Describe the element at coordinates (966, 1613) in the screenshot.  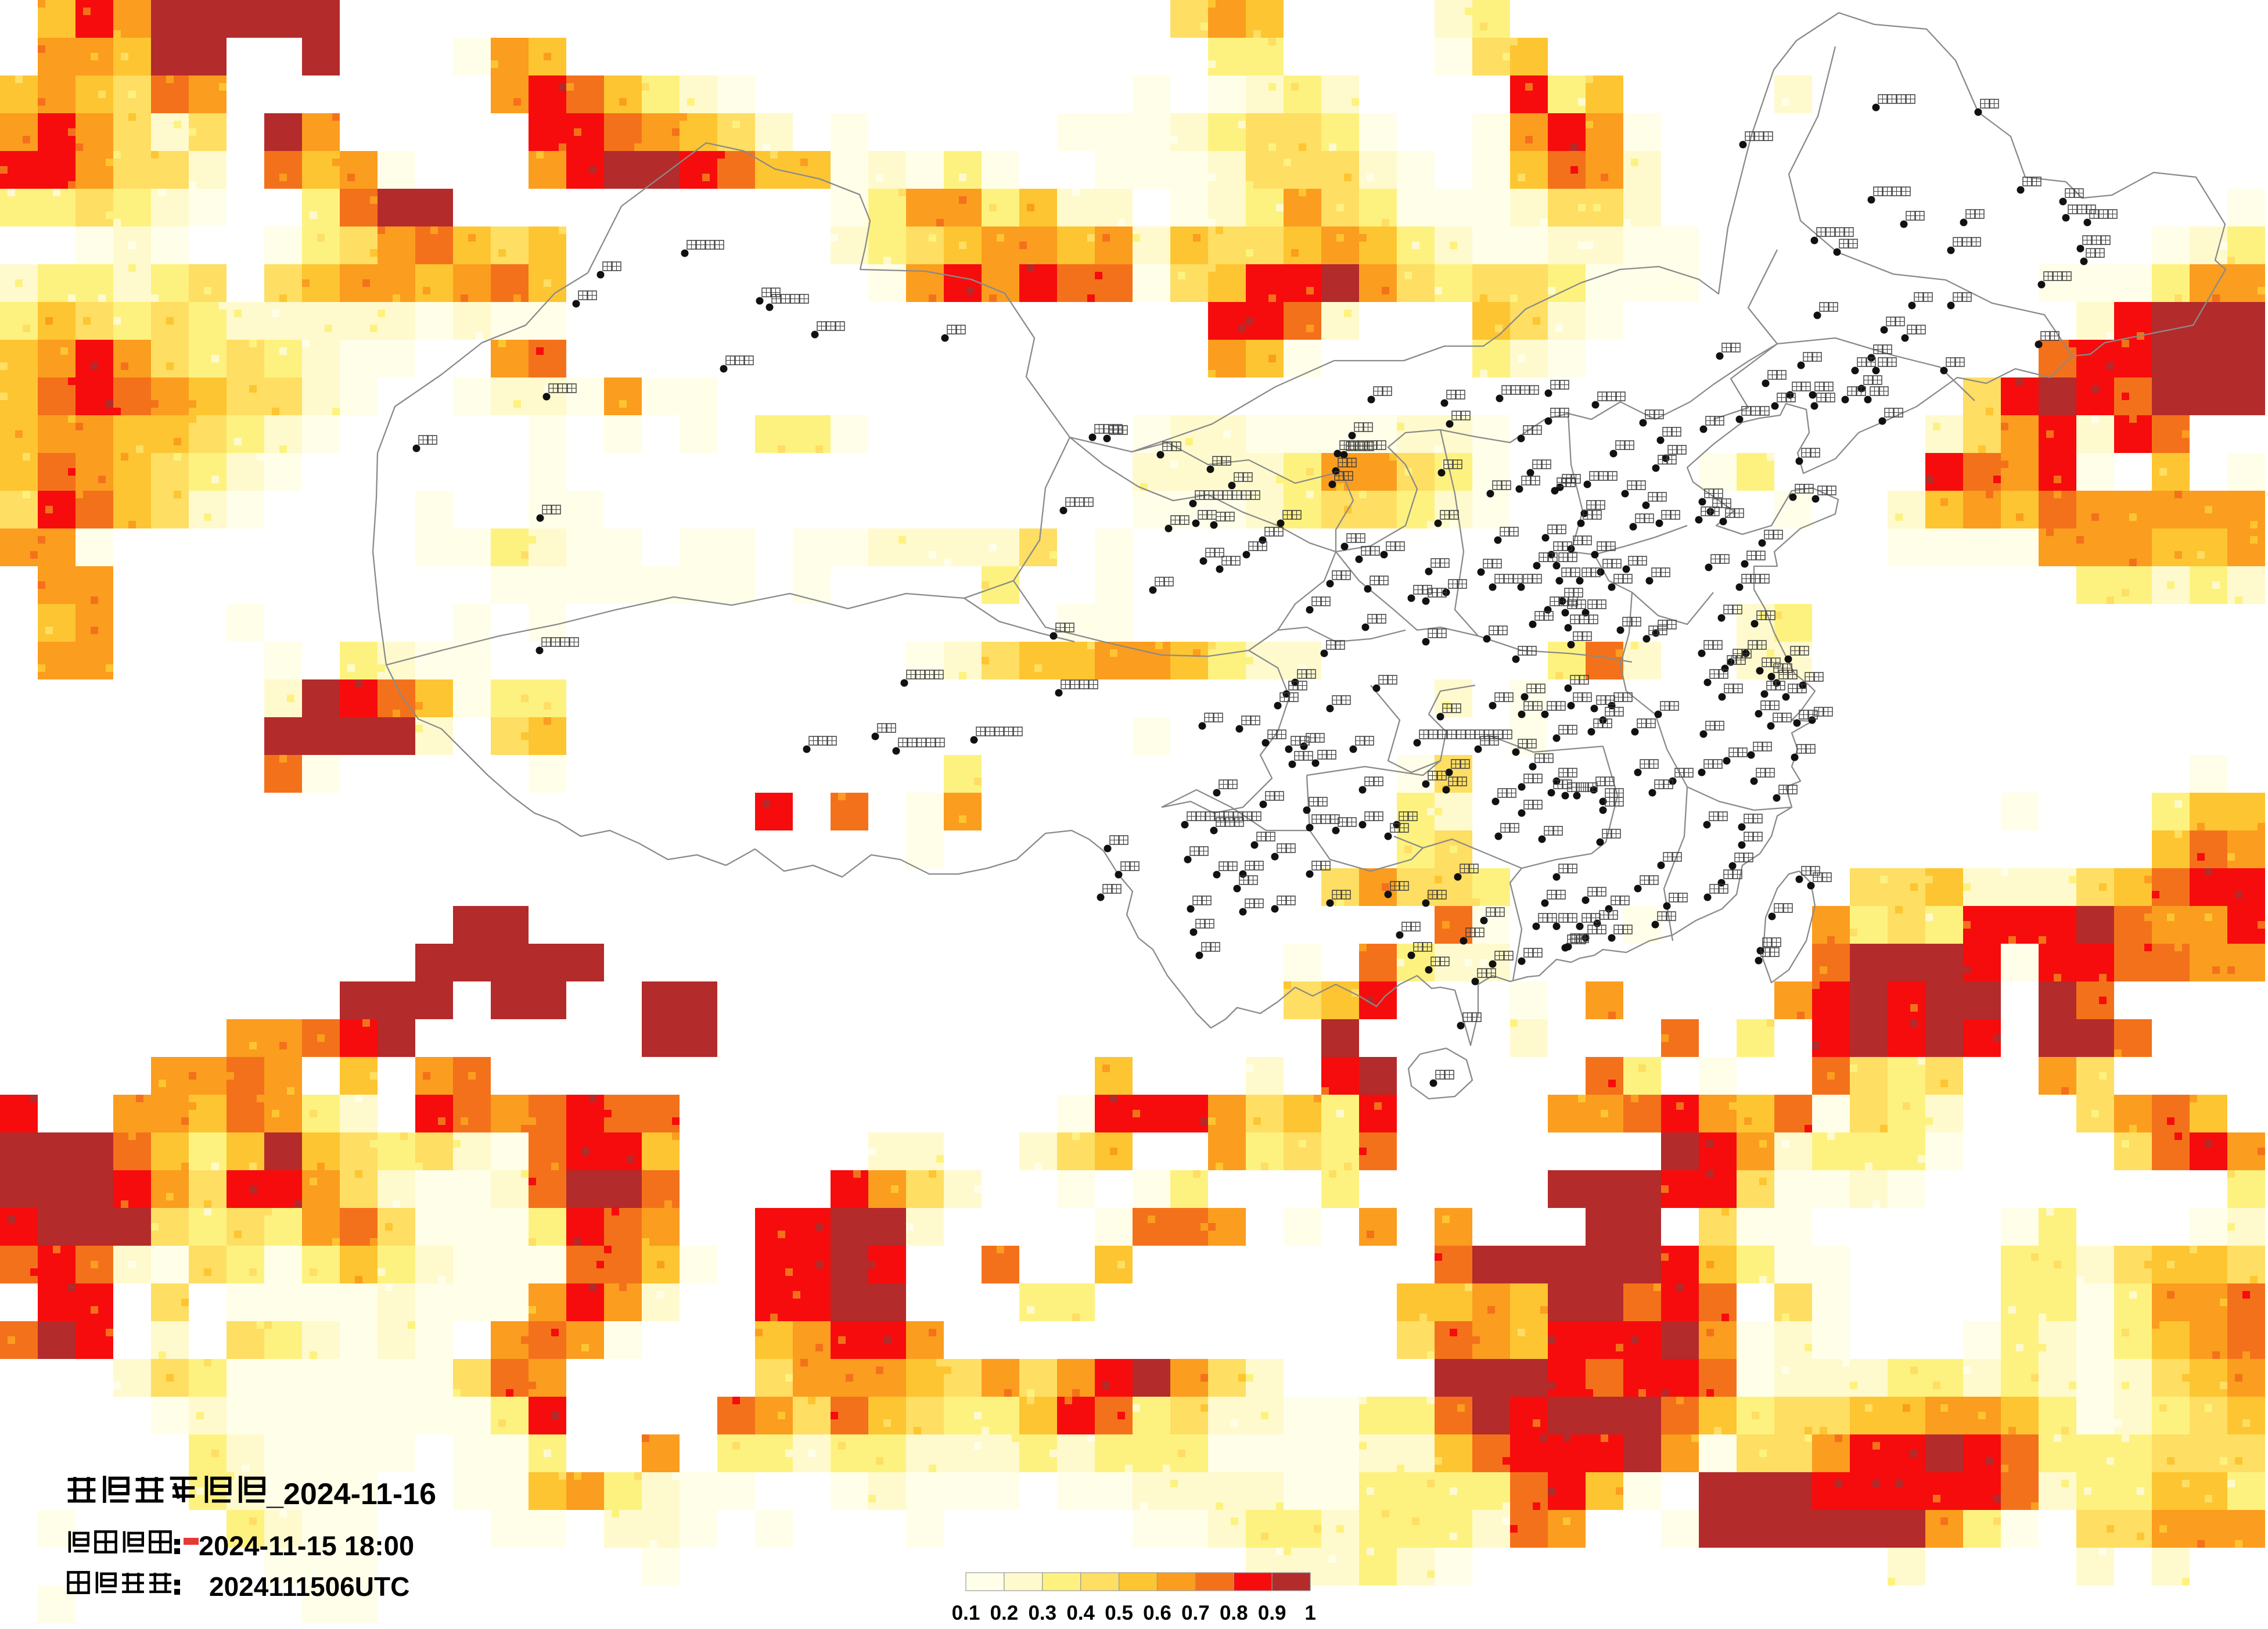
I see `svg-text: 0.1` at that location.